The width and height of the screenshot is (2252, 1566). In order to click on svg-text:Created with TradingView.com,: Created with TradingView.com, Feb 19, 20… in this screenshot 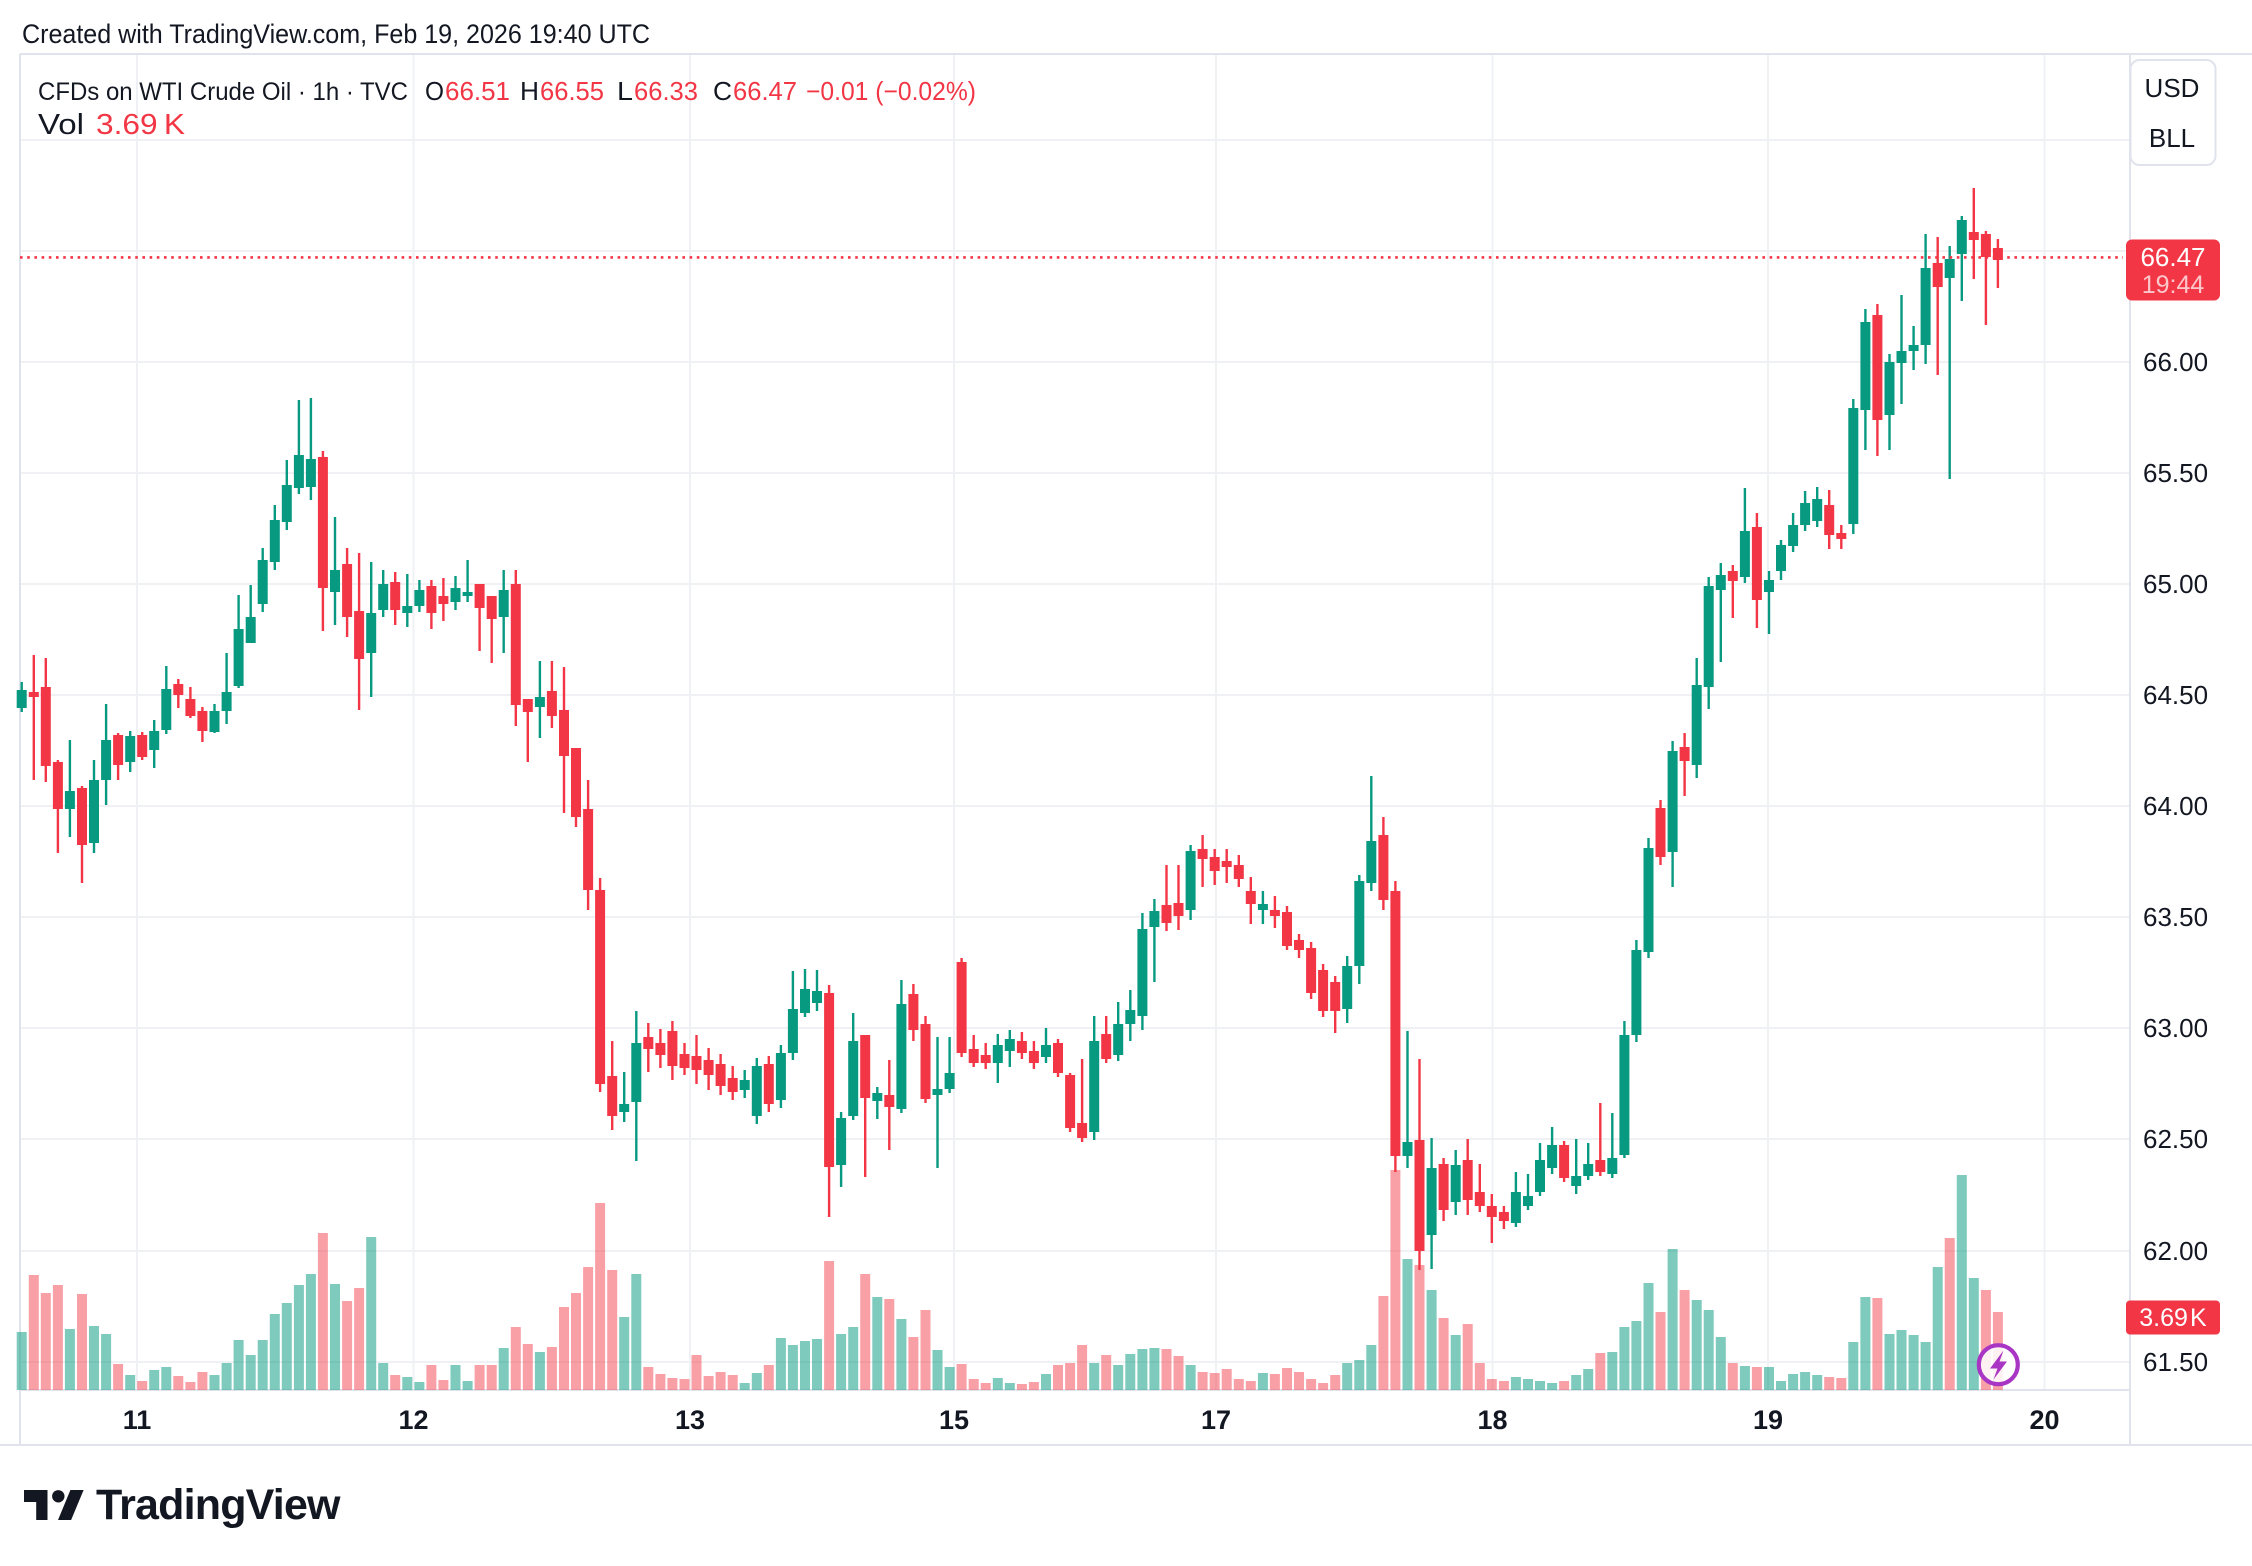, I will do `click(336, 34)`.